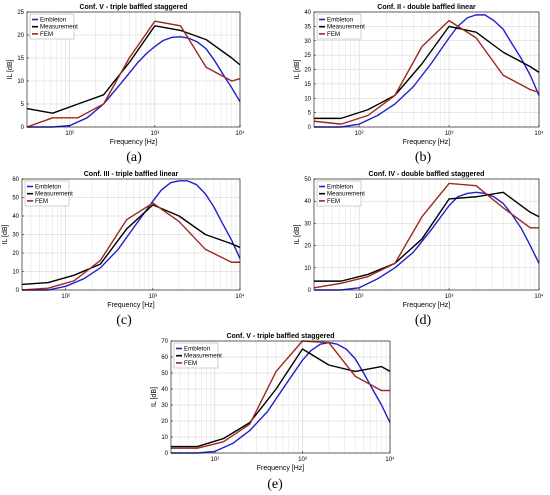  What do you see at coordinates (307, 27) in the screenshot?
I see `y-tick-label: 35` at bounding box center [307, 27].